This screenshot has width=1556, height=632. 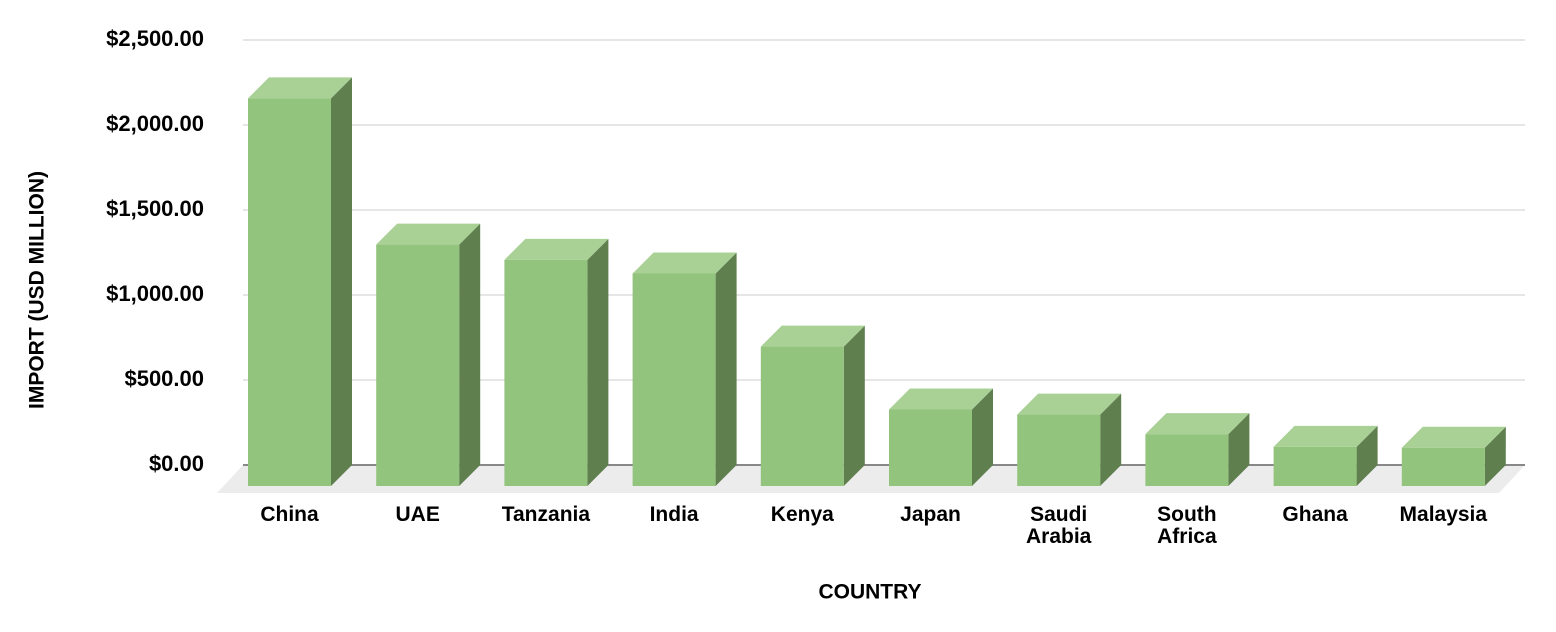 What do you see at coordinates (417, 514) in the screenshot?
I see `x-tick-label: UAE` at bounding box center [417, 514].